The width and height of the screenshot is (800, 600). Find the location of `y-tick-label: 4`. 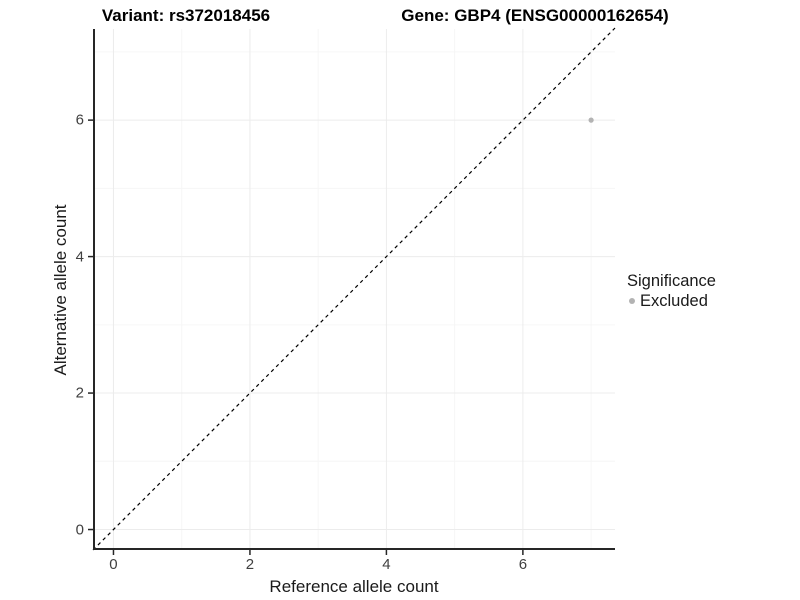

y-tick-label: 4 is located at coordinates (79, 257).